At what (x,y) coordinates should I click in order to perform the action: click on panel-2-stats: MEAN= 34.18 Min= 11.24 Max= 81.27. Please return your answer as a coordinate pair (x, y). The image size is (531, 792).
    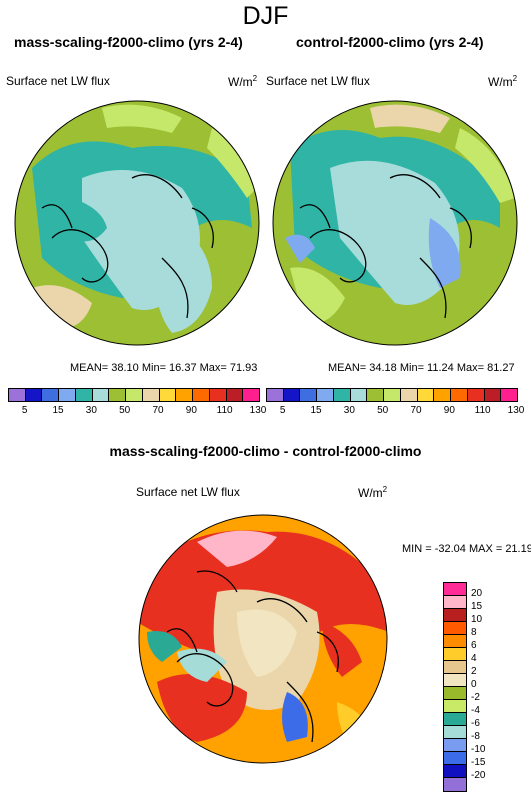
    Looking at the image, I should click on (421, 368).